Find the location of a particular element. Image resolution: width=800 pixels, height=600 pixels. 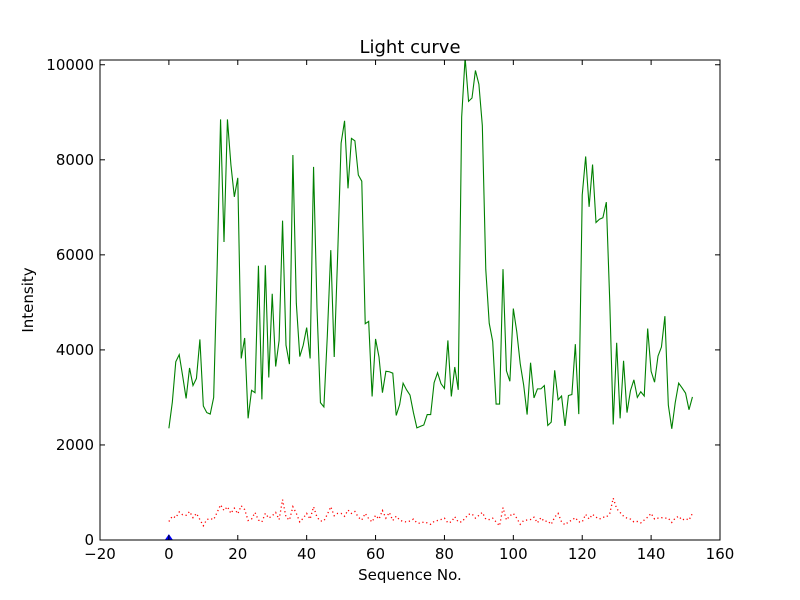

y-tick-label: 2000 is located at coordinates (75, 445).